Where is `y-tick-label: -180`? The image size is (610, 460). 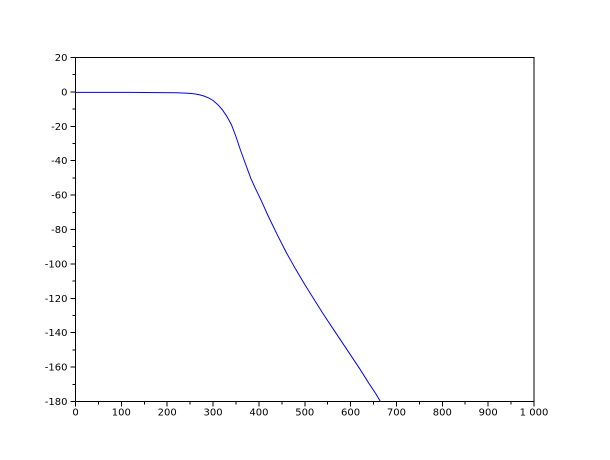
y-tick-label: -180 is located at coordinates (56, 402).